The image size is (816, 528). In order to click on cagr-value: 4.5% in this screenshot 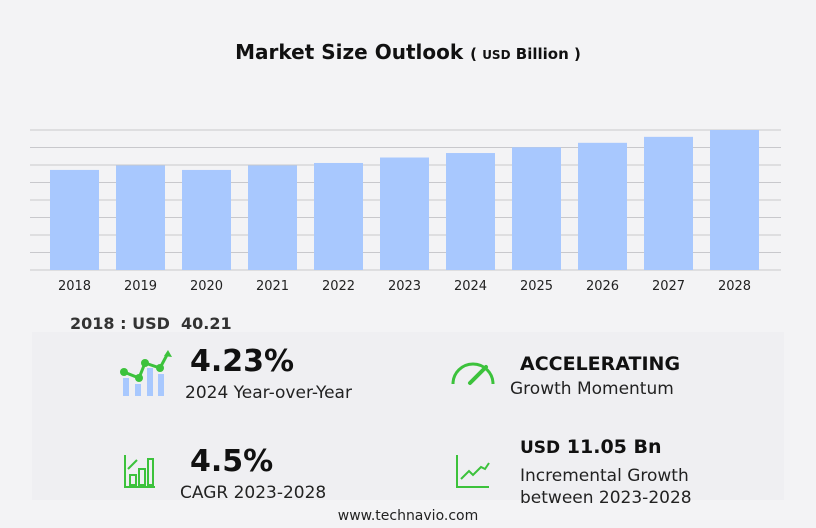, I will do `click(232, 461)`.